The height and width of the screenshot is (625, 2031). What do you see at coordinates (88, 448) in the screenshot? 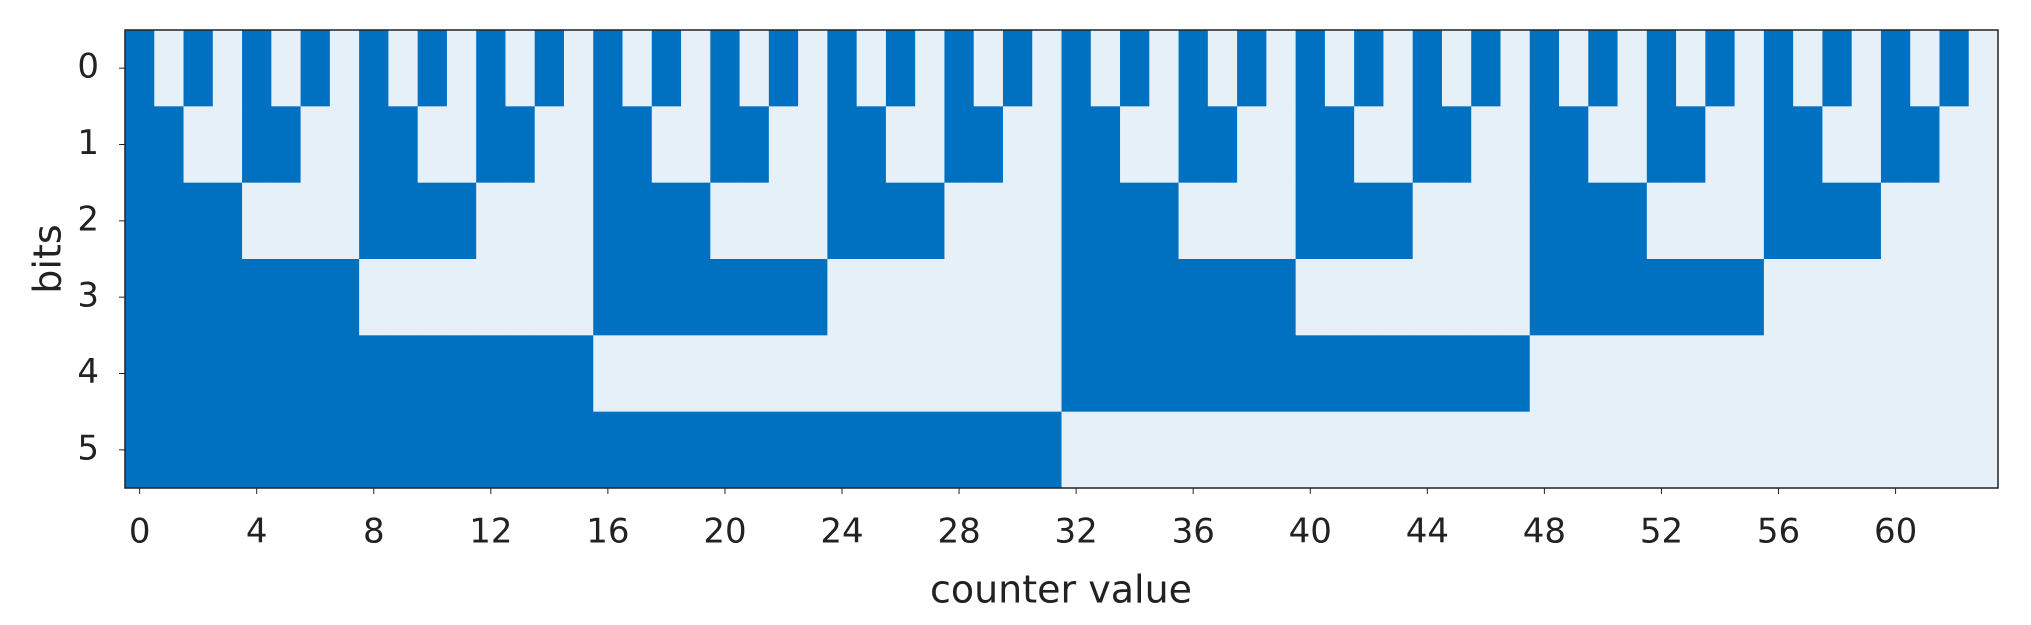
I see `y-tick-label: 5` at bounding box center [88, 448].